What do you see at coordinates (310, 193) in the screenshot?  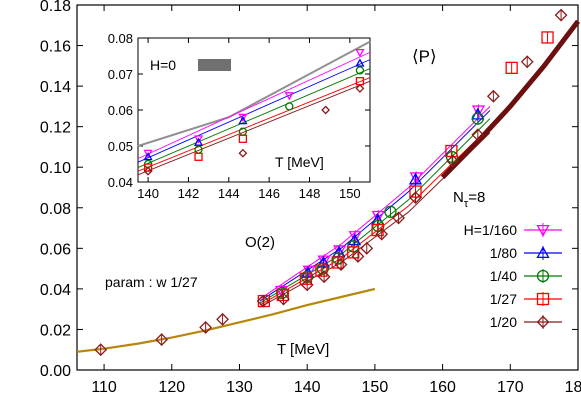 I see `inset-x-tick-label: 148` at bounding box center [310, 193].